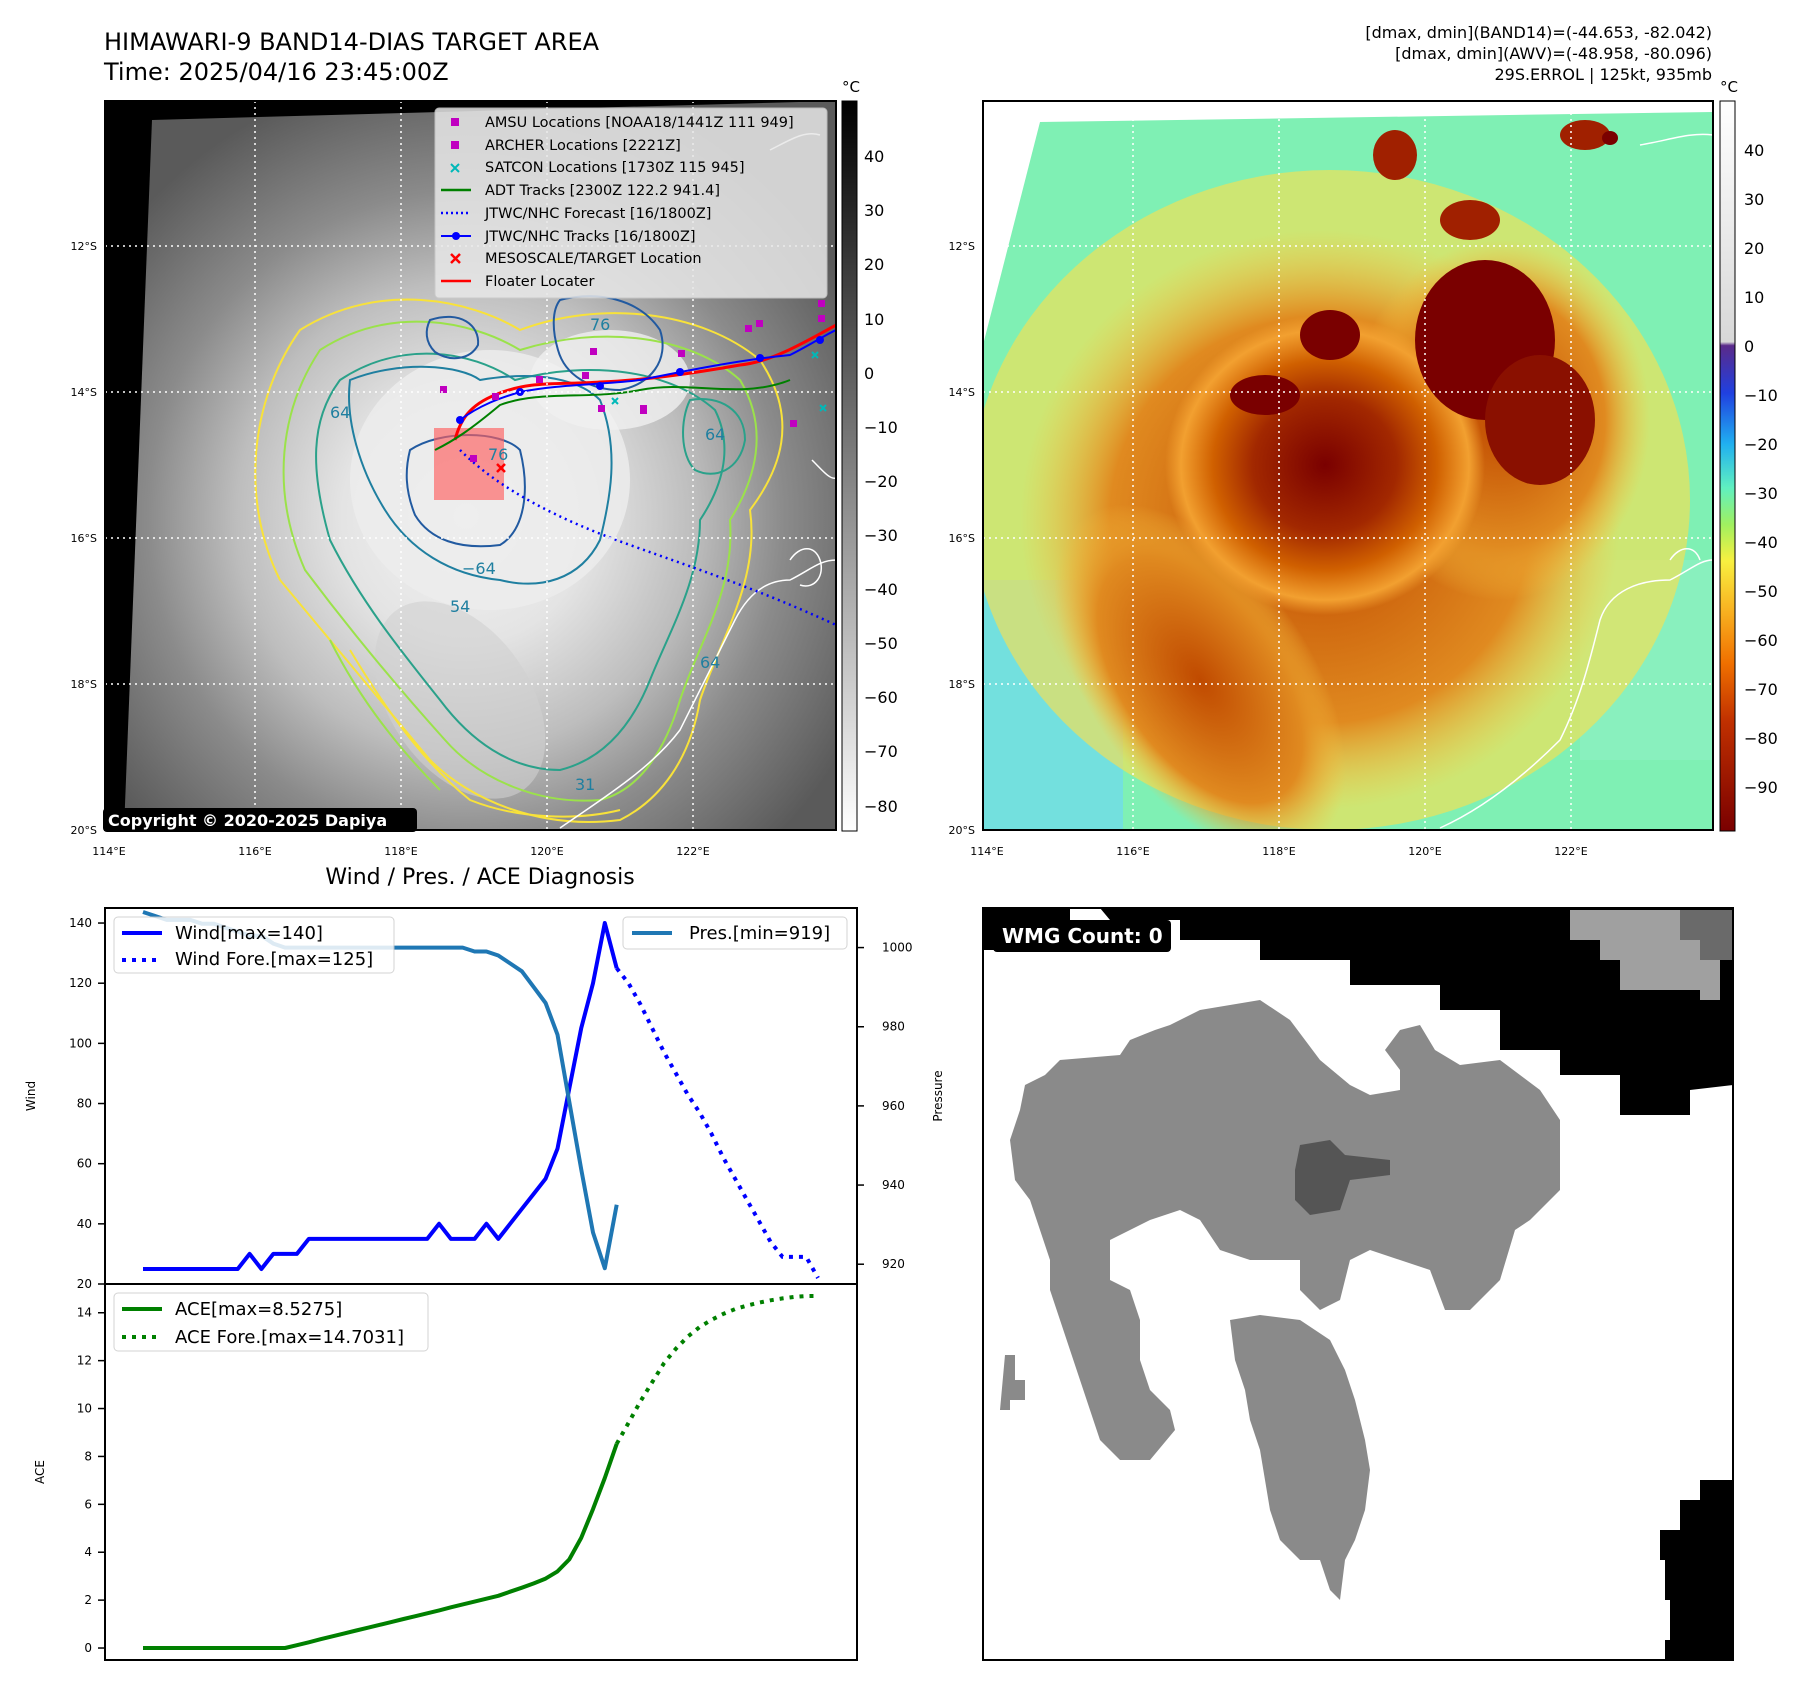 The height and width of the screenshot is (1690, 1797). Describe the element at coordinates (962, 684) in the screenshot. I see `lat-label: 18°S` at that location.